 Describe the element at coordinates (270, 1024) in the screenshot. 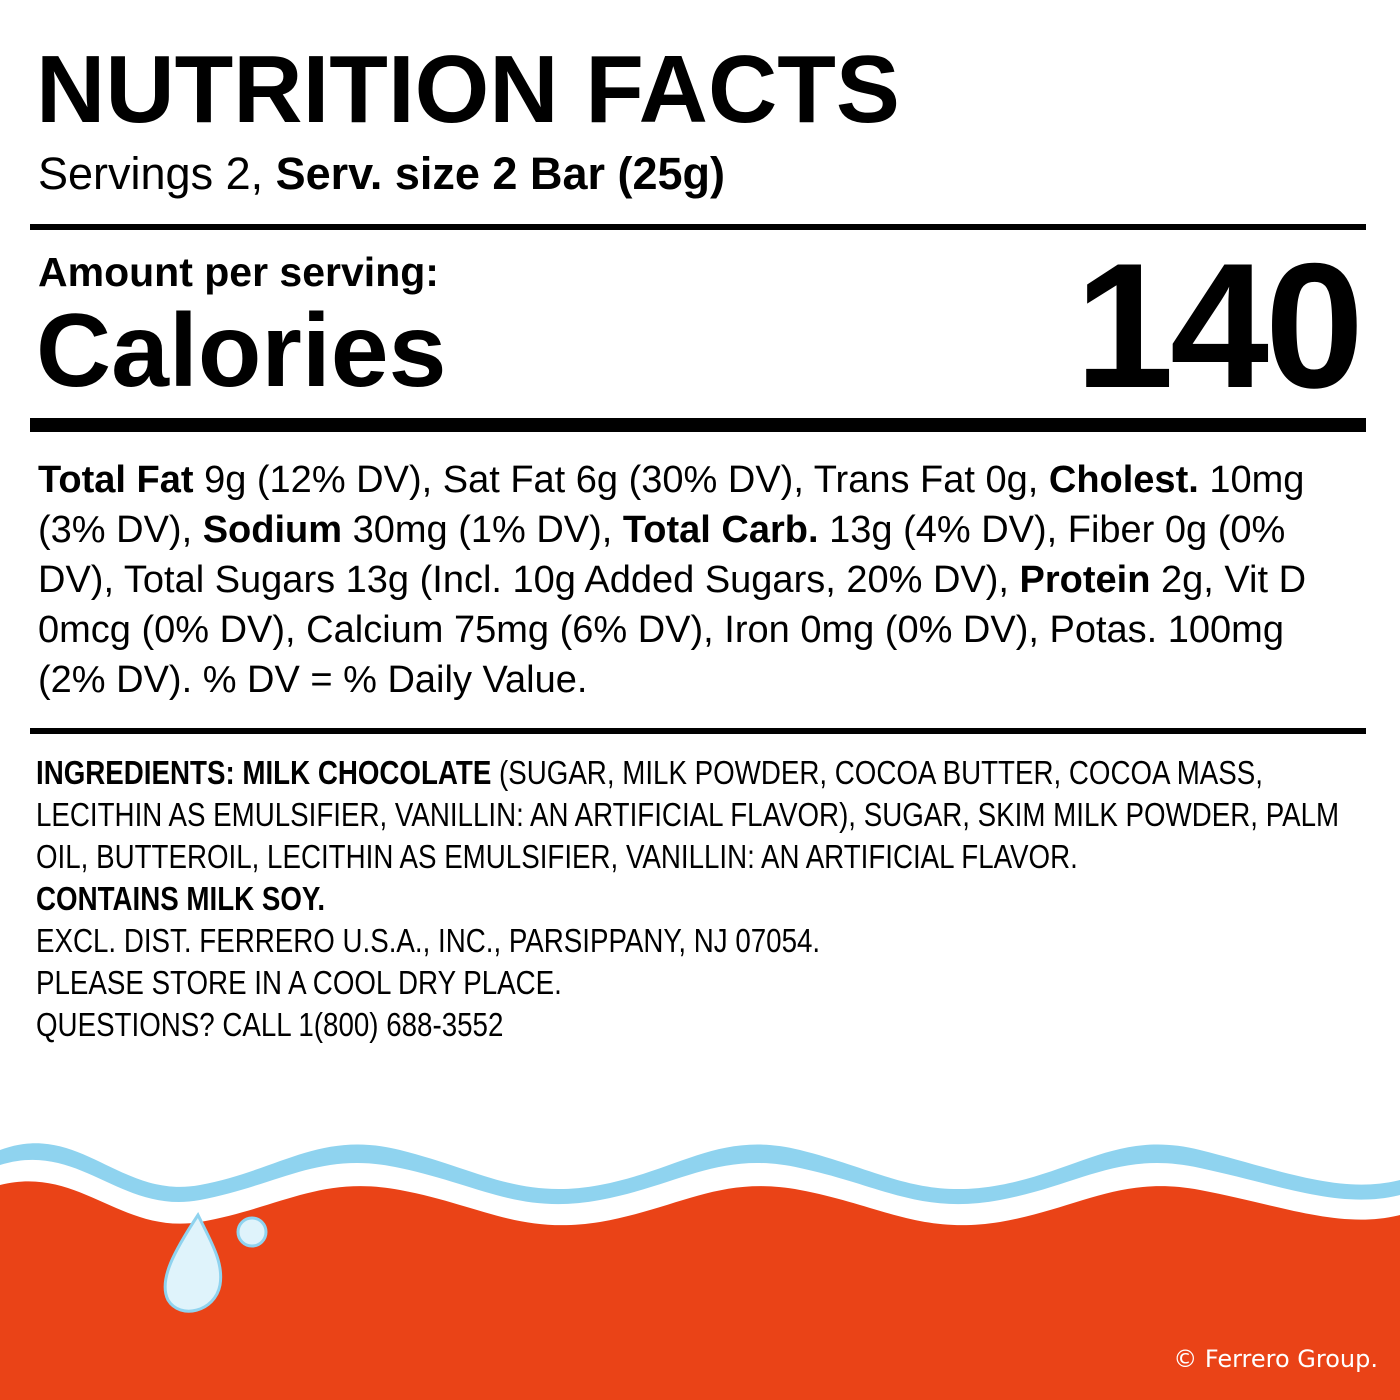

I see `note-line: QUESTIONS? CALL 1(800) 688-3552` at that location.